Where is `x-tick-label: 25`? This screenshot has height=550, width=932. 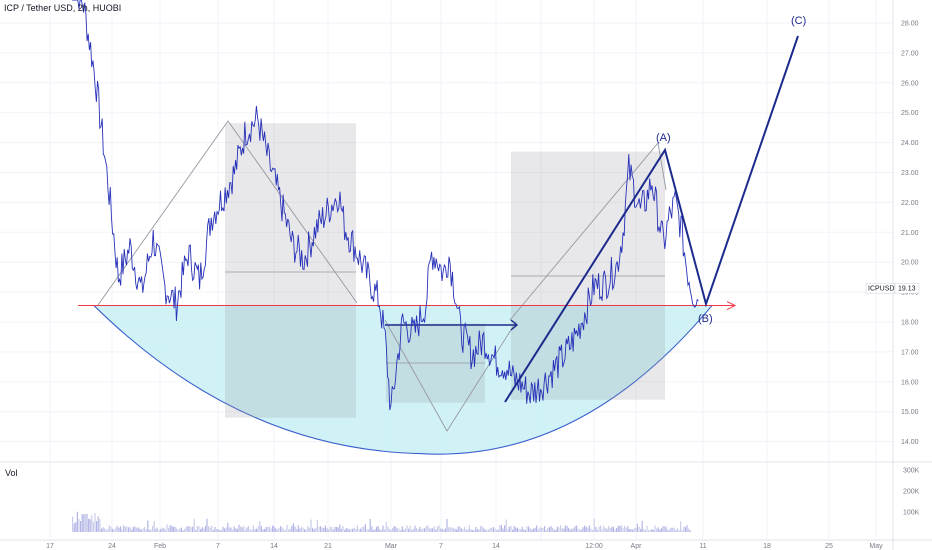
x-tick-label: 25 is located at coordinates (829, 546).